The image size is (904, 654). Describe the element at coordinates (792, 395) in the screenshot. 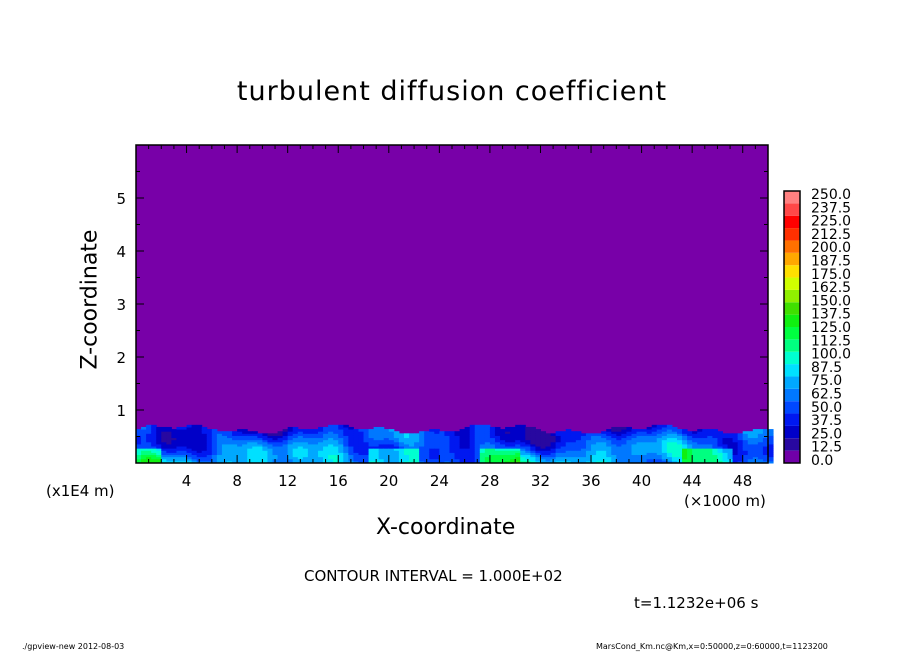

I see `colorbar-swatch` at that location.